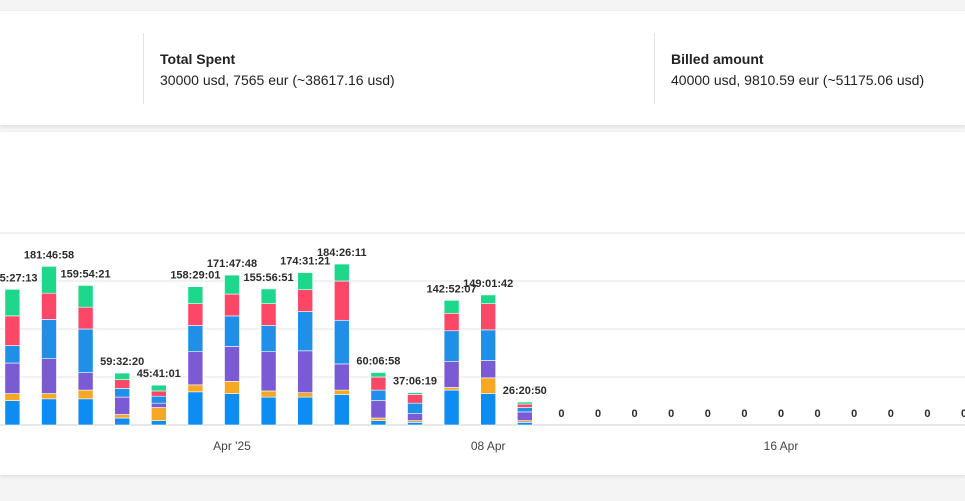 Image resolution: width=965 pixels, height=501 pixels. I want to click on stat-value: 40000 usd, 9810.59 eur (~51175.06 usd), so click(798, 80).